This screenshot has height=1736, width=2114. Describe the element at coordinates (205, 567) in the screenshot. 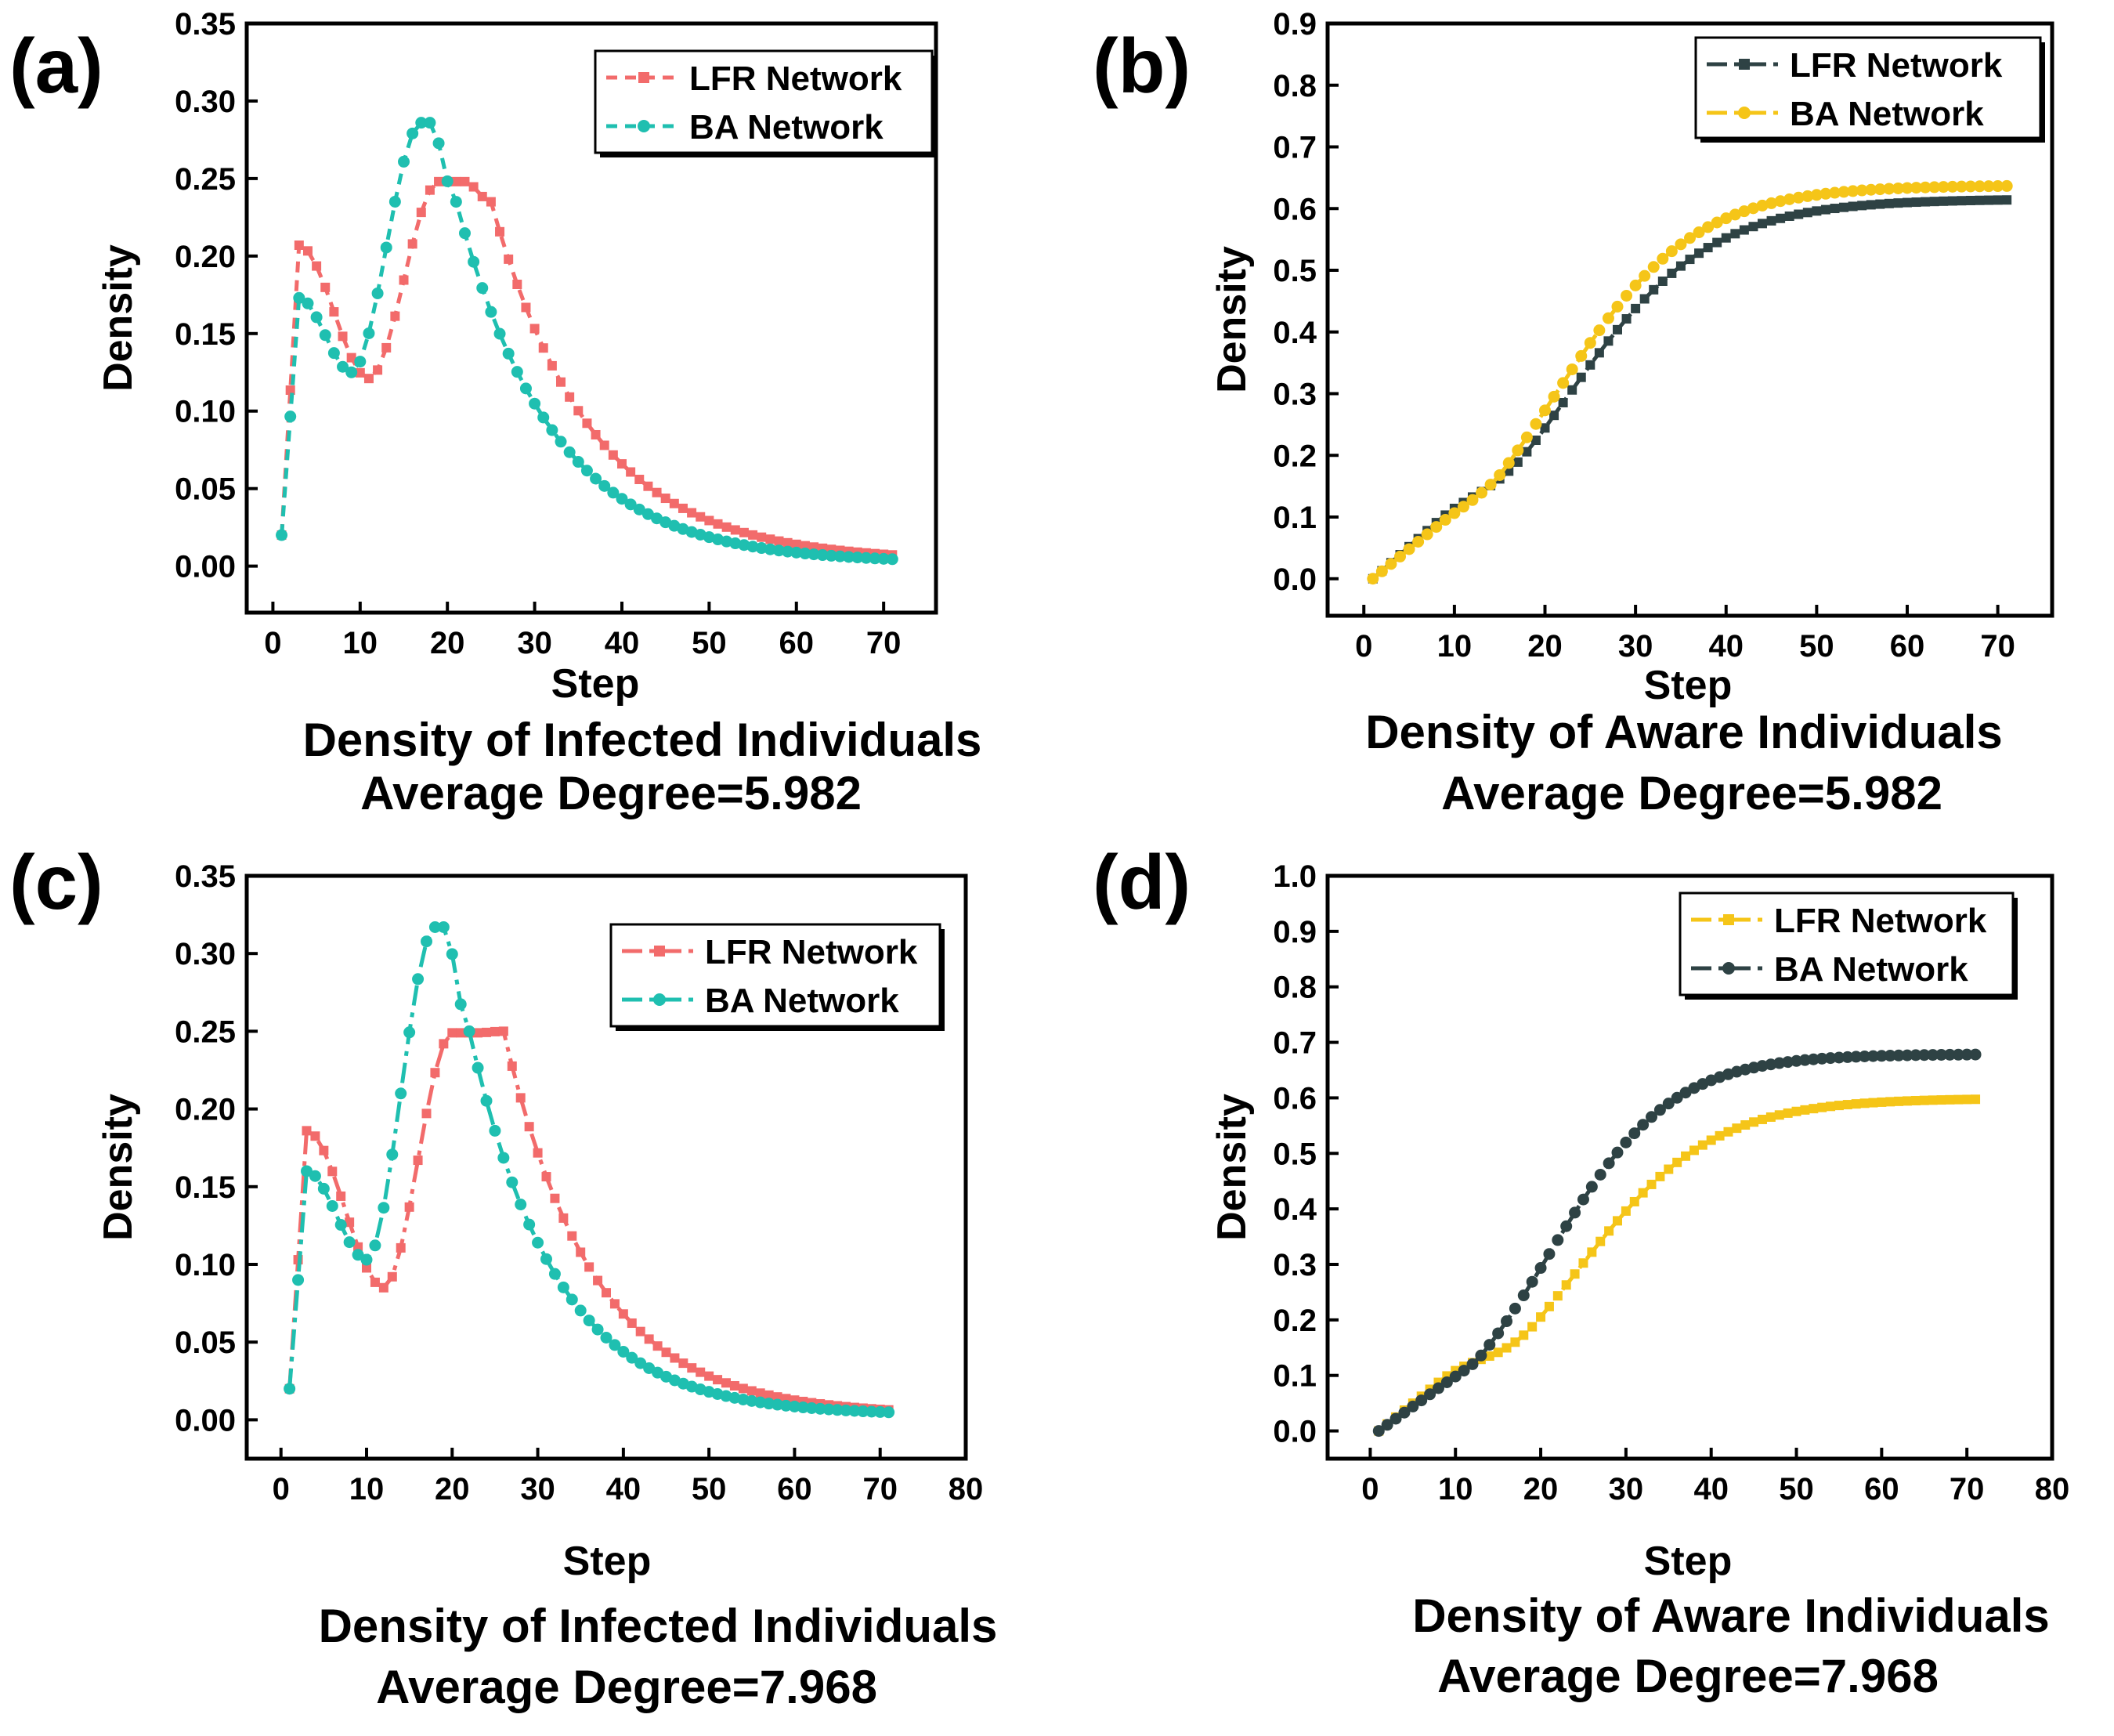

I see `y-tick-label: 0.00` at that location.